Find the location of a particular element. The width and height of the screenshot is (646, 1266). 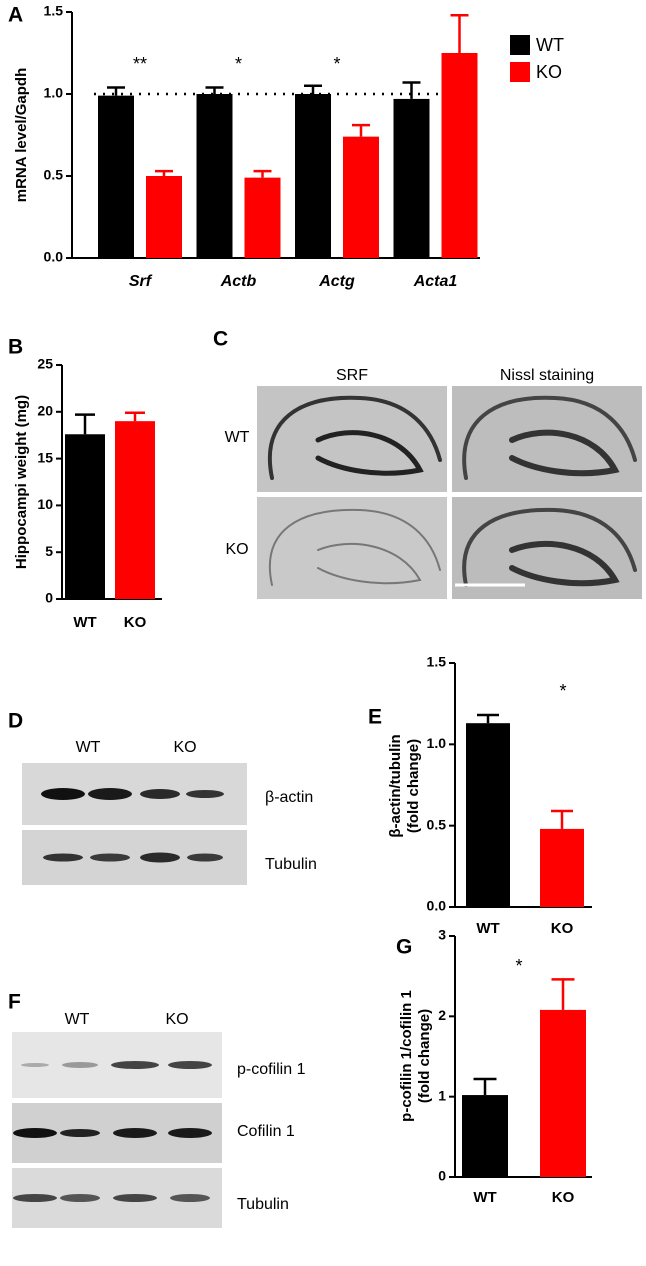

y-tick-label: 10 is located at coordinates (45, 504).